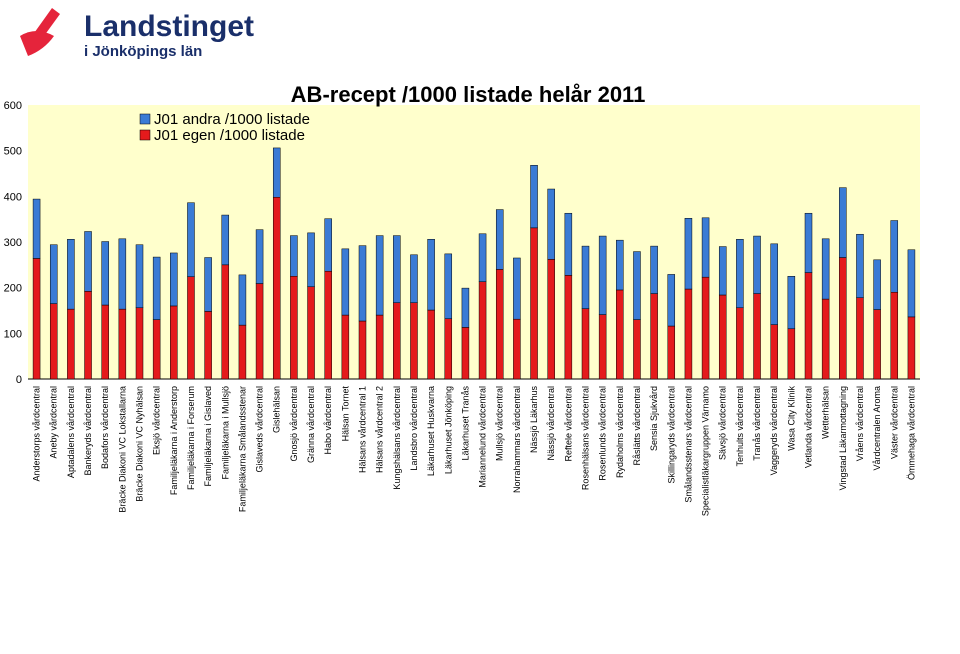 This screenshot has width=960, height=654. Describe the element at coordinates (877, 428) in the screenshot. I see `x-tick-label: Vårdcentralen Aroma` at that location.